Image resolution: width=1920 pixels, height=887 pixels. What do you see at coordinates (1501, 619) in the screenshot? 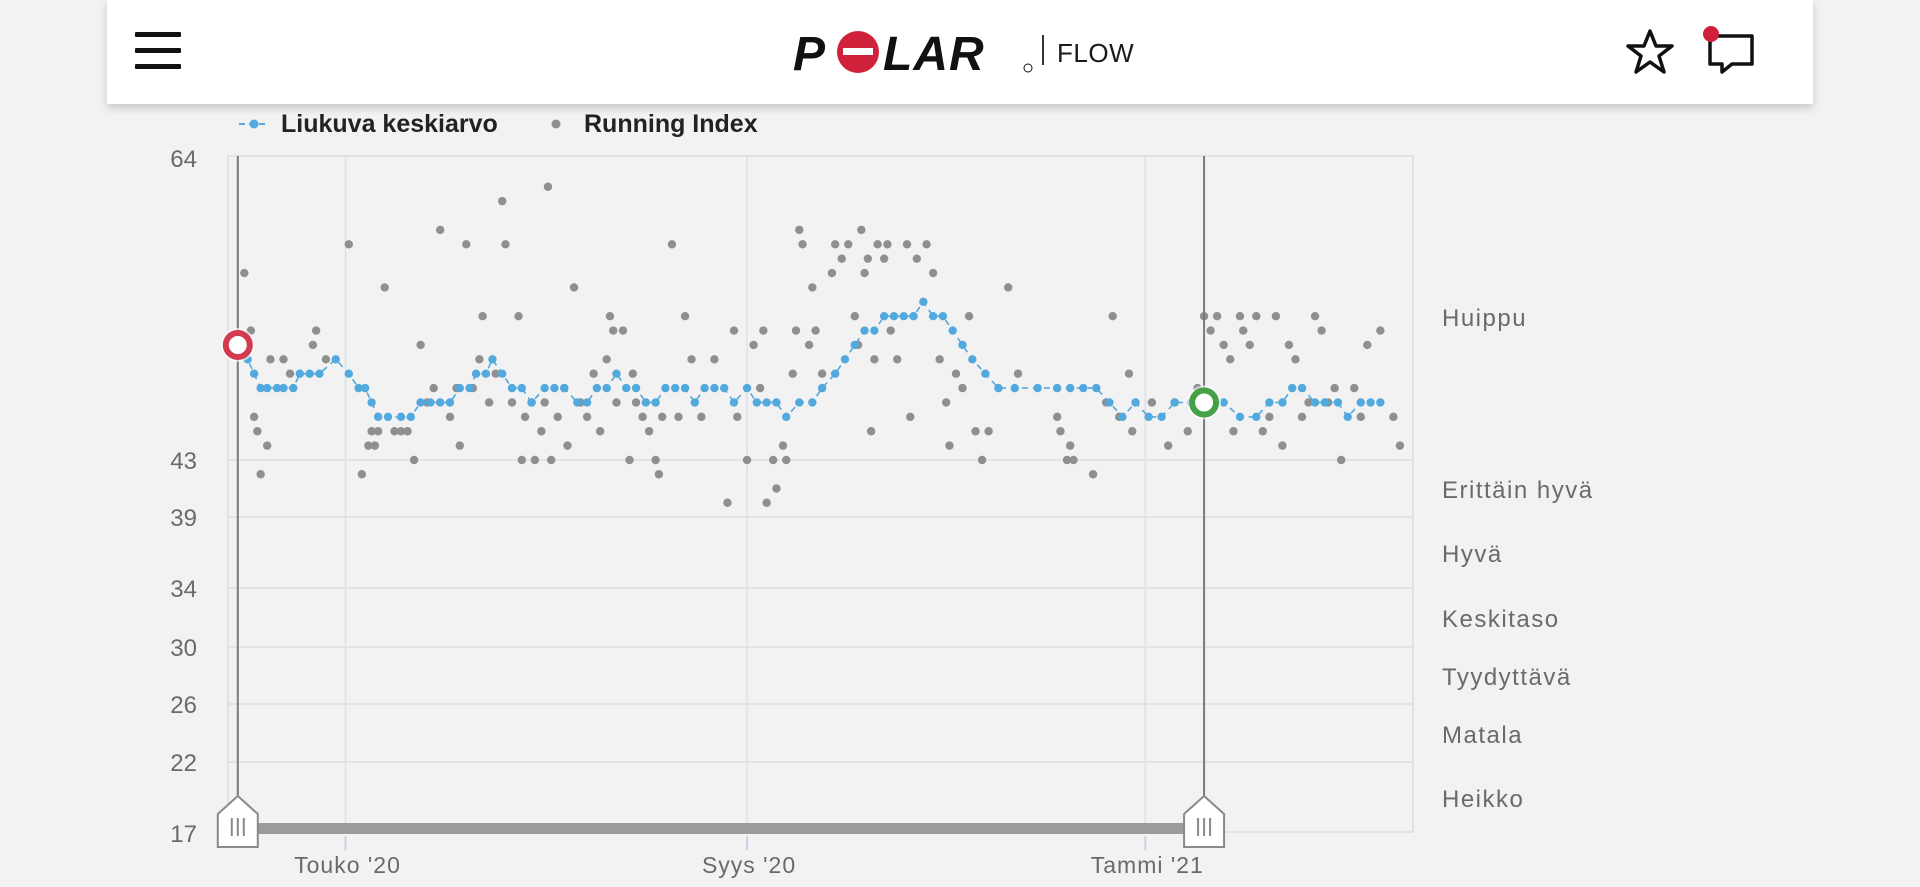
I see `zone-label: Keskitaso` at bounding box center [1501, 619].